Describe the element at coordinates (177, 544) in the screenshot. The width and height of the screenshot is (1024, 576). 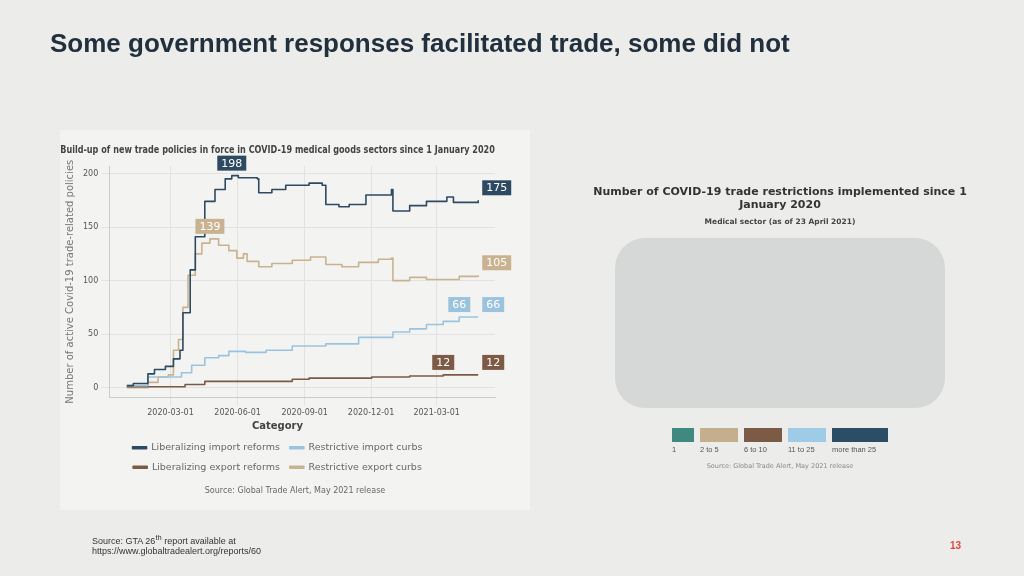
I see `source-note: Source: GTA 26$^{th}$ report available at https://www.globaltradealert.org/reports/60` at that location.